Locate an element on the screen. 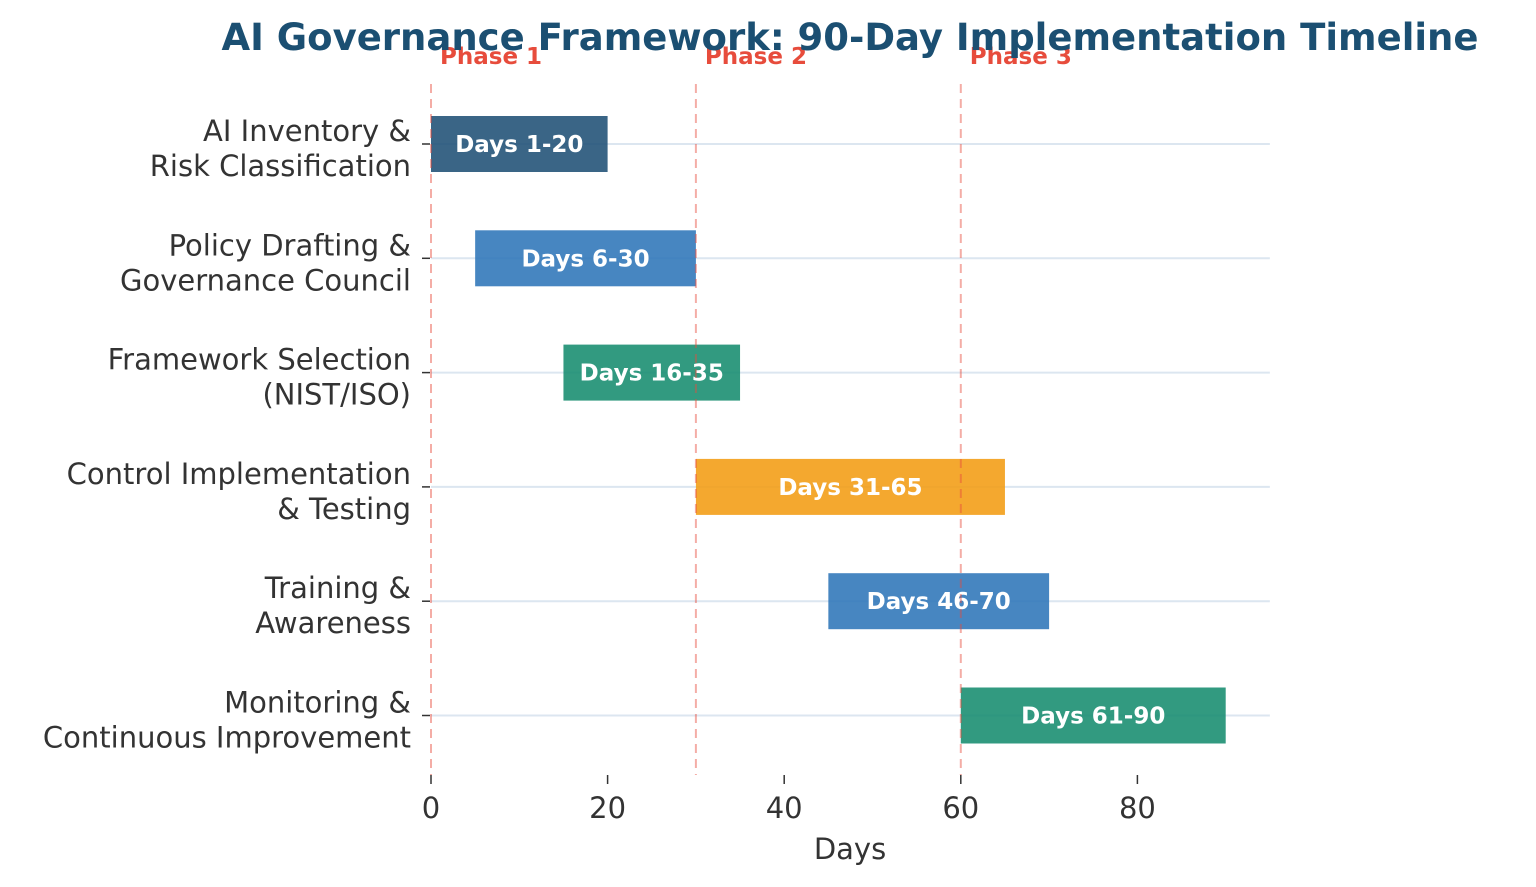 The height and width of the screenshot is (887, 1536). y-tick-label: AI Inventory & Risk Classification is located at coordinates (280, 148).